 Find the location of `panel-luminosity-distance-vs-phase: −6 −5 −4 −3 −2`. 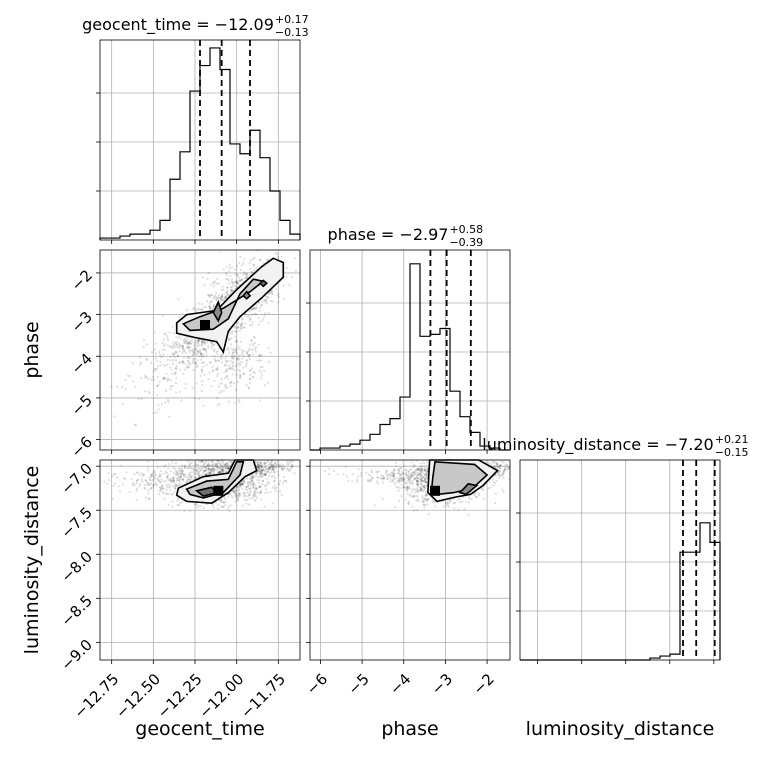

panel-luminosity-distance-vs-phase: −6 −5 −4 −3 −2 is located at coordinates (407, 578).